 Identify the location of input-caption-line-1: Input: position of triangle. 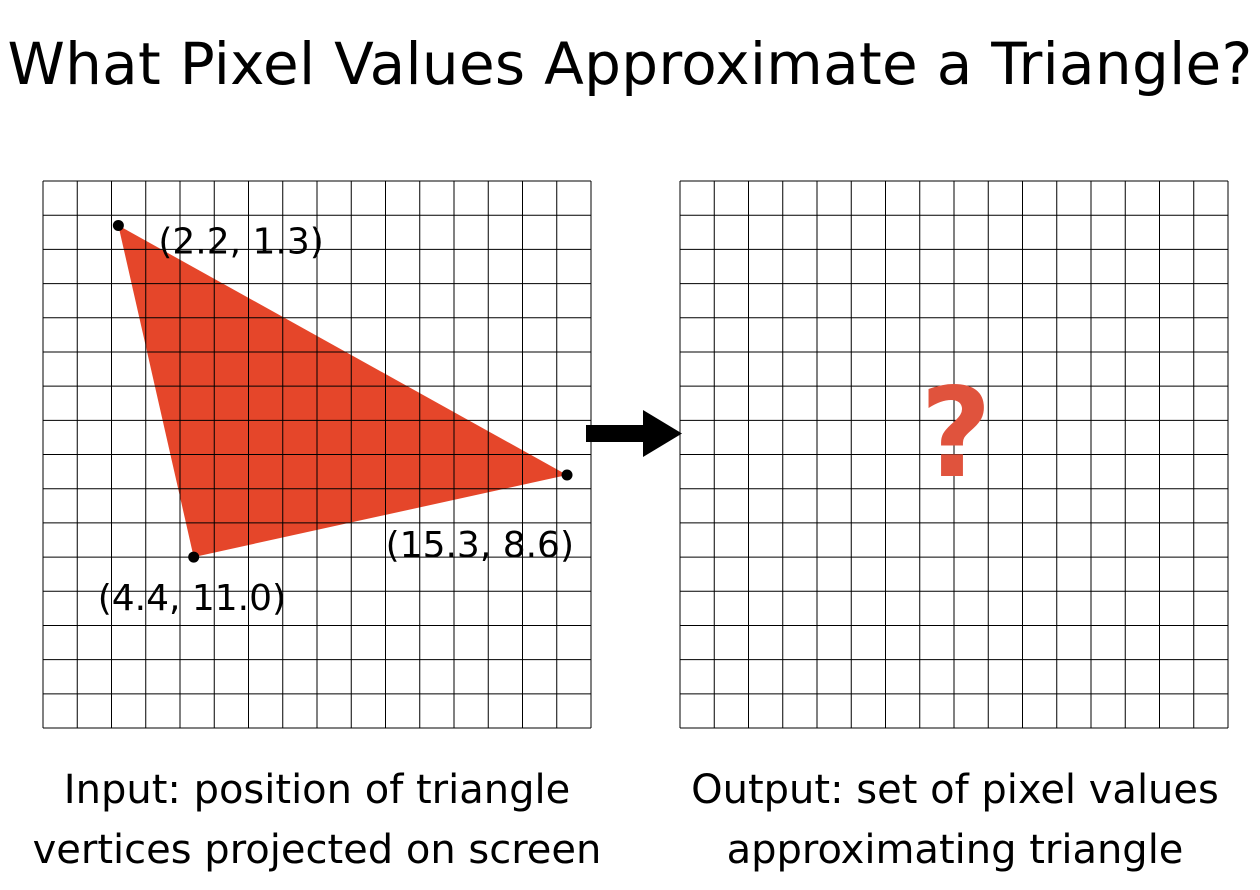
(317, 790).